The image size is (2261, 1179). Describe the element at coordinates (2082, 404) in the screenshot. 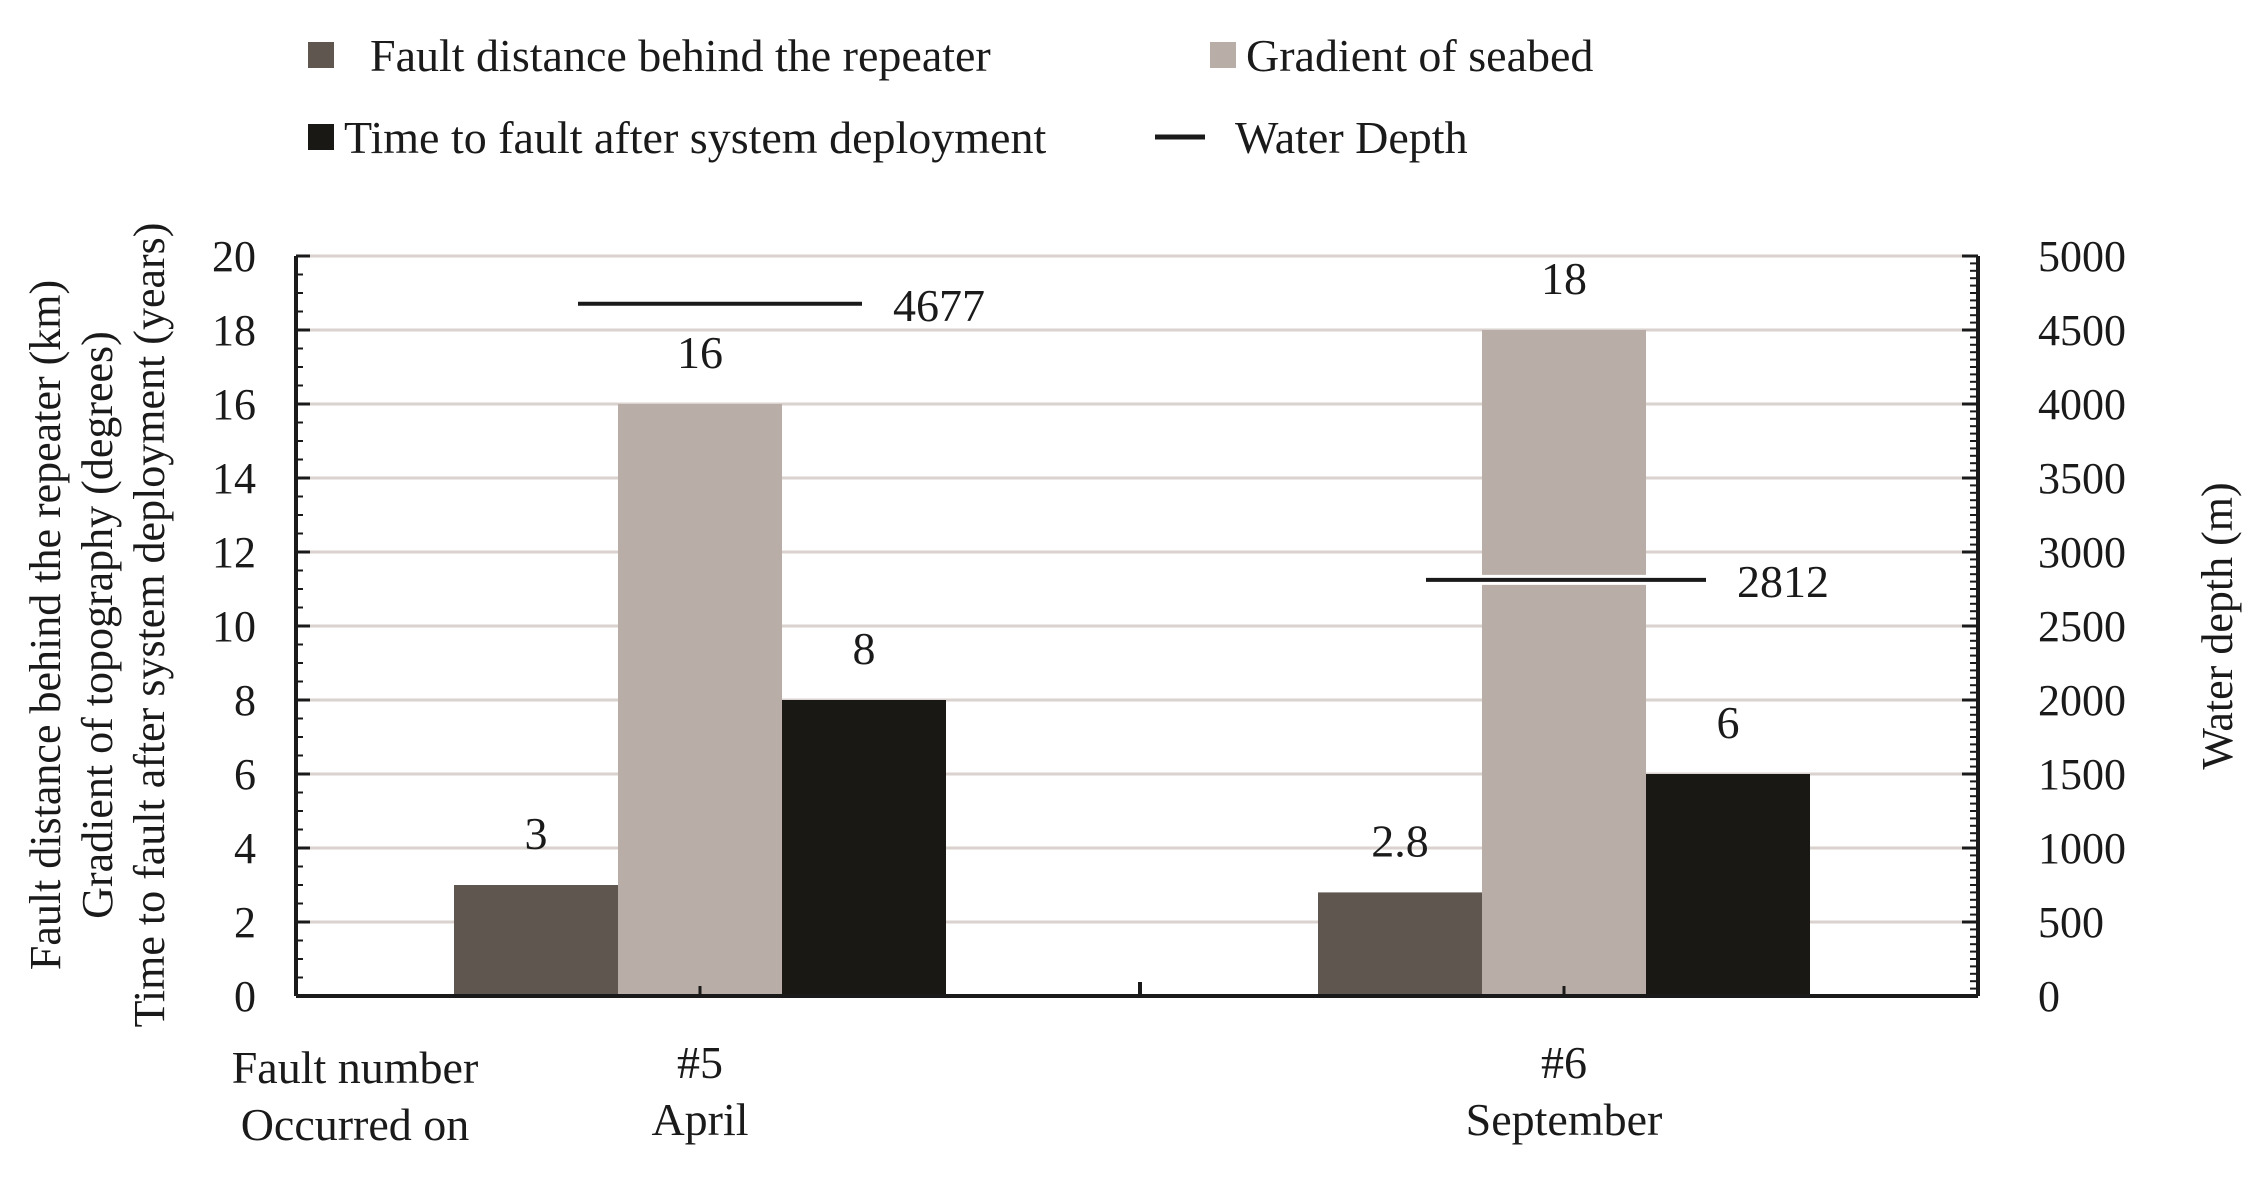

I see `right-tick-label: 4000` at that location.